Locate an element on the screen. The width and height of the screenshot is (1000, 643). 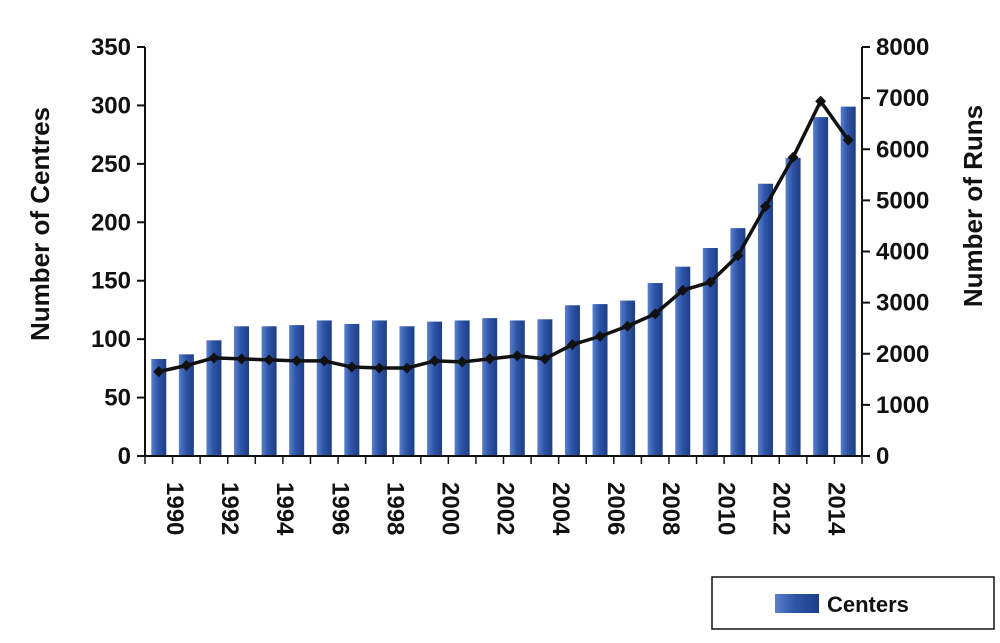
runs-marker-1997 is located at coordinates (352, 367).